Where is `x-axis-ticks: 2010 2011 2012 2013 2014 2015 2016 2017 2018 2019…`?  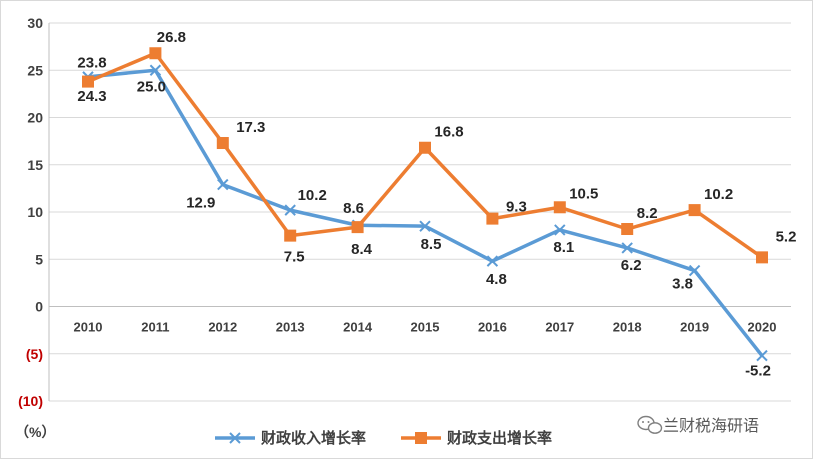
x-axis-ticks: 2010 2011 2012 2013 2014 2015 2016 2017 2018 2019… is located at coordinates (425, 327).